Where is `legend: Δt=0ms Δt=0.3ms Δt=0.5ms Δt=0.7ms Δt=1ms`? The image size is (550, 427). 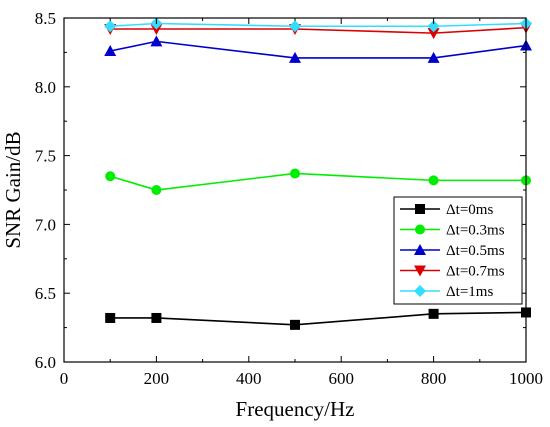
legend: Δt=0ms Δt=0.3ms Δt=0.5ms Δt=0.7ms Δt=1ms is located at coordinates (458, 250).